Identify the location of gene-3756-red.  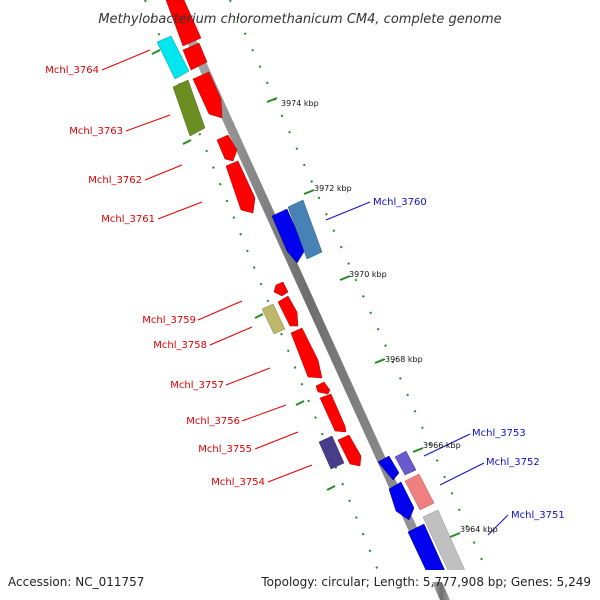
(323, 388).